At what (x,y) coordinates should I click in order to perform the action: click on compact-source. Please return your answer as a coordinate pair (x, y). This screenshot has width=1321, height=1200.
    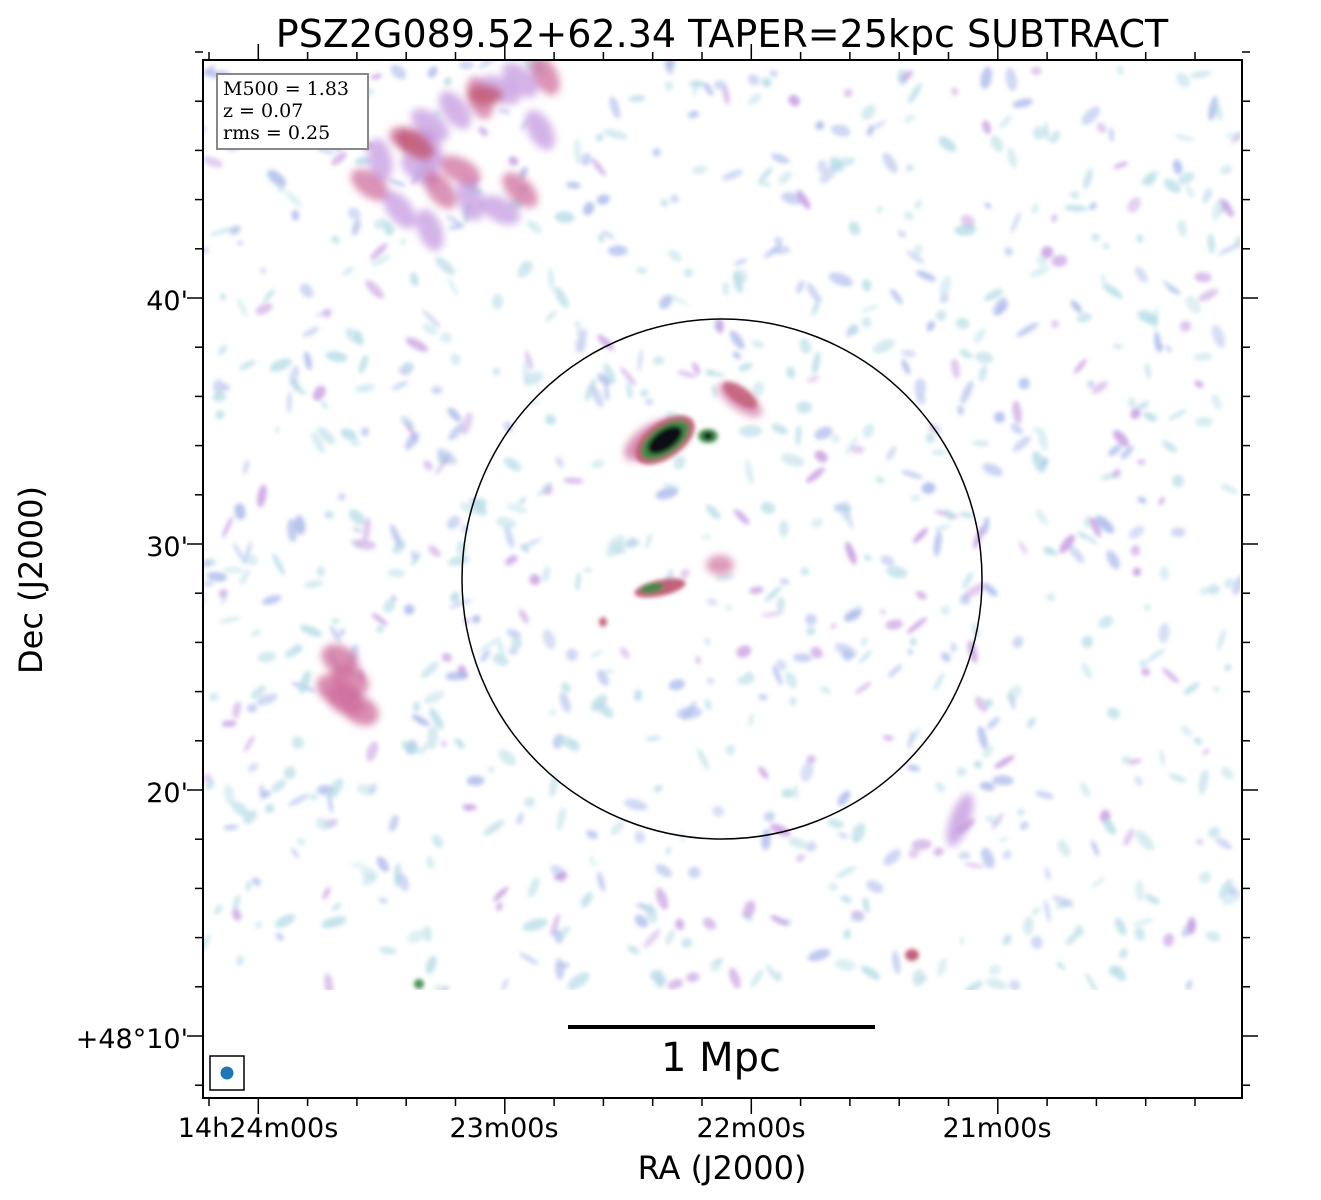
    Looking at the image, I should click on (419, 984).